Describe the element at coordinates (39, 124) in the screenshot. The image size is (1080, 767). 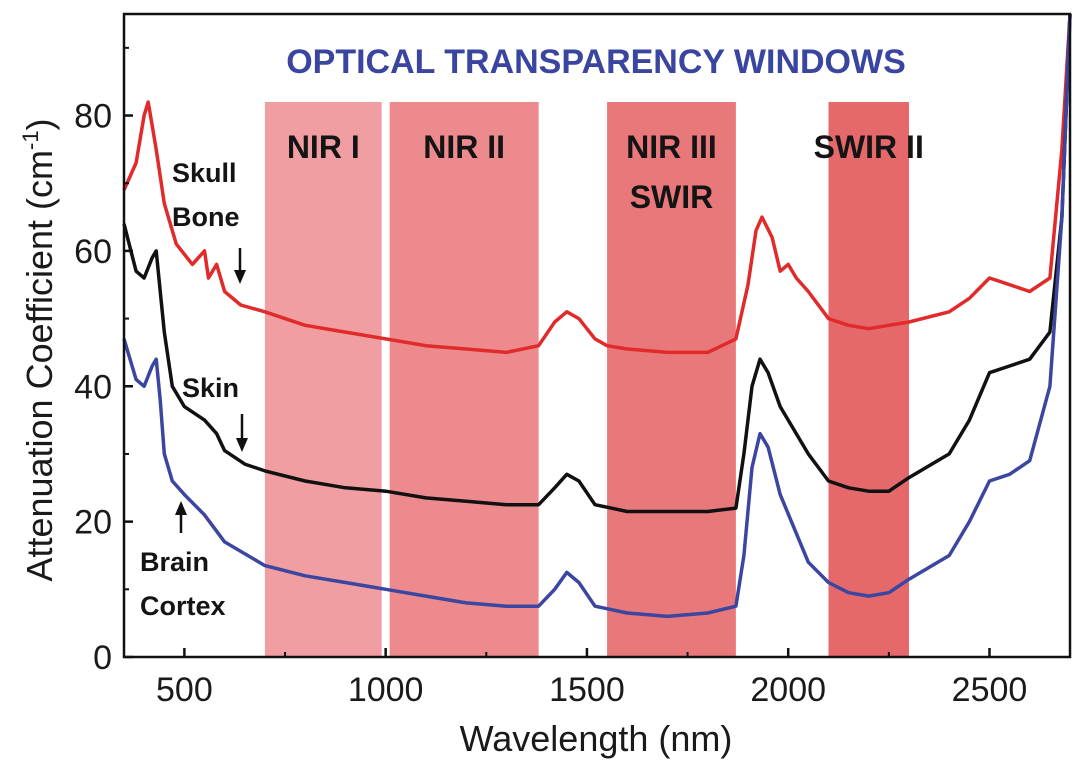
I see `y-axis-title-close: )` at that location.